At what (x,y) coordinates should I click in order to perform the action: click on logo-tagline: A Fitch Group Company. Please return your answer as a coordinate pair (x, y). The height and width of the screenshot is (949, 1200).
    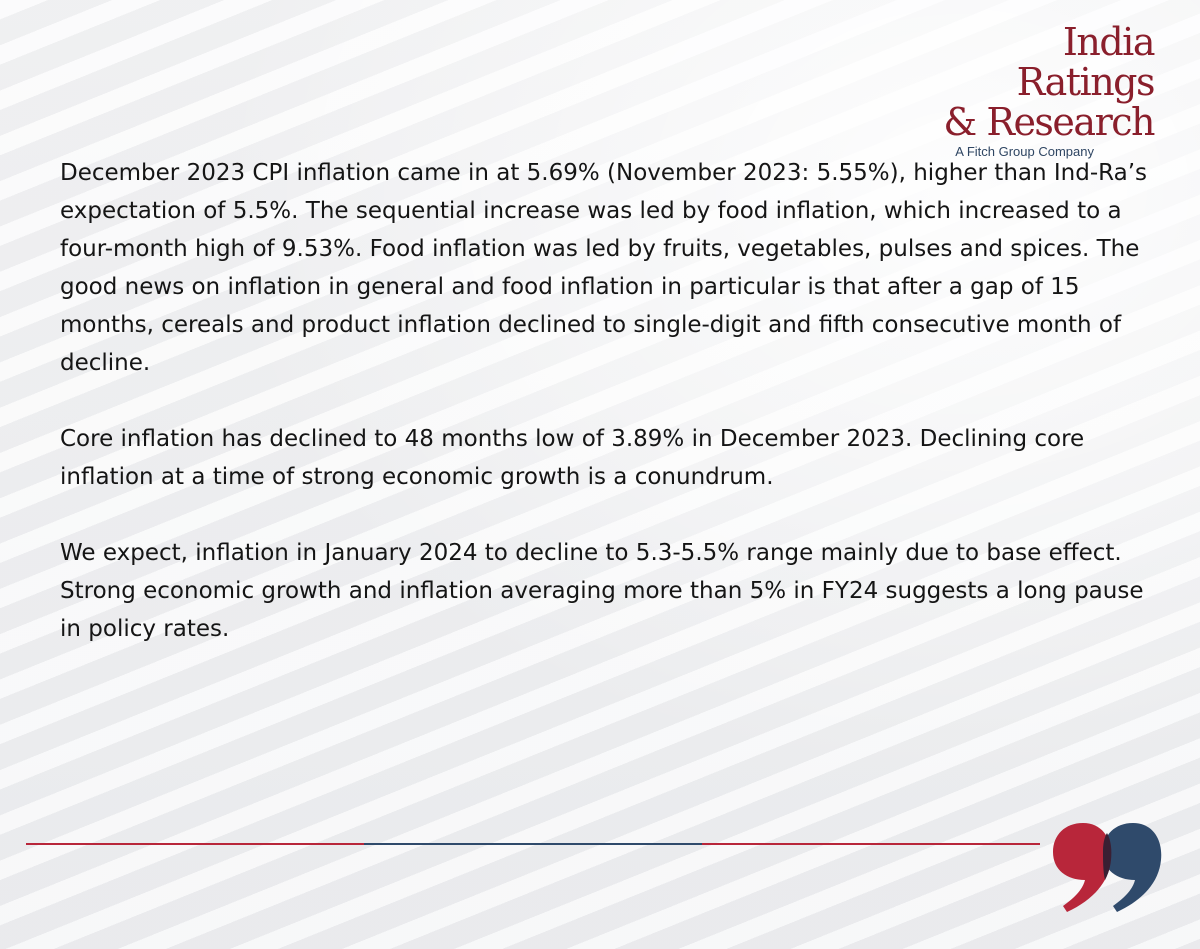
    Looking at the image, I should click on (1024, 151).